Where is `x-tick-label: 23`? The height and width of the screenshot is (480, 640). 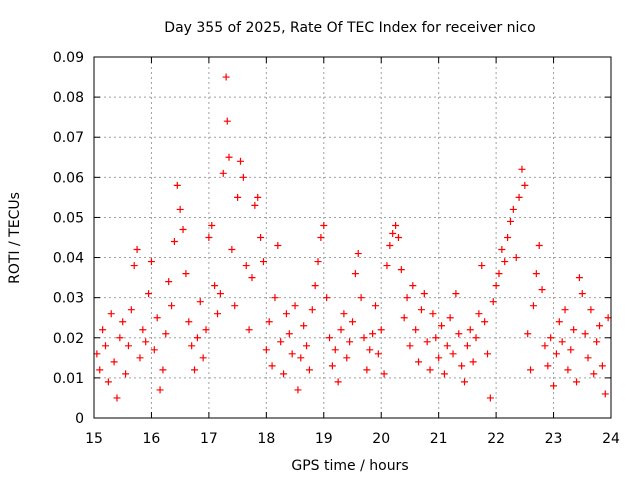 x-tick-label: 23 is located at coordinates (554, 439).